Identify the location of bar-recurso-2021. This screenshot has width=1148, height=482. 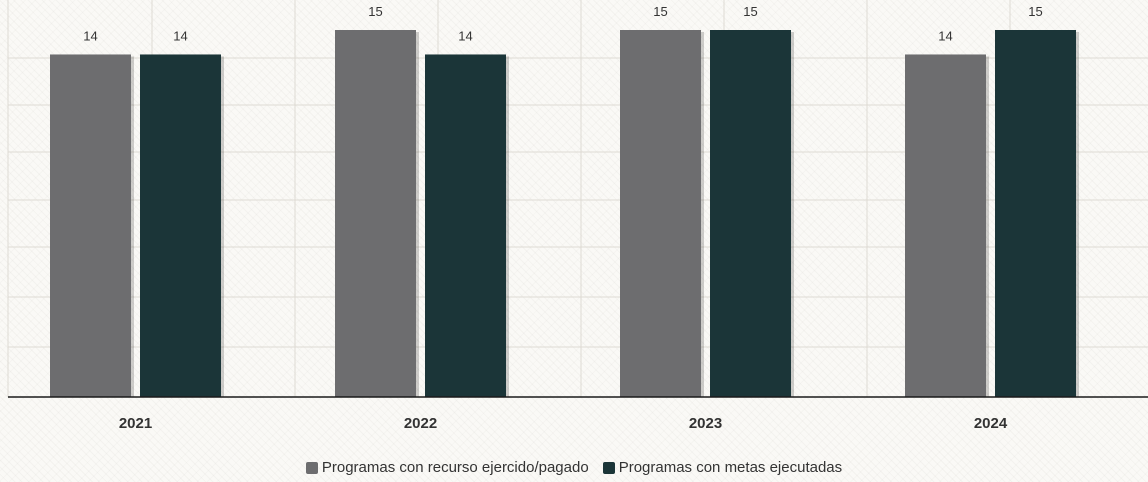
(90, 225).